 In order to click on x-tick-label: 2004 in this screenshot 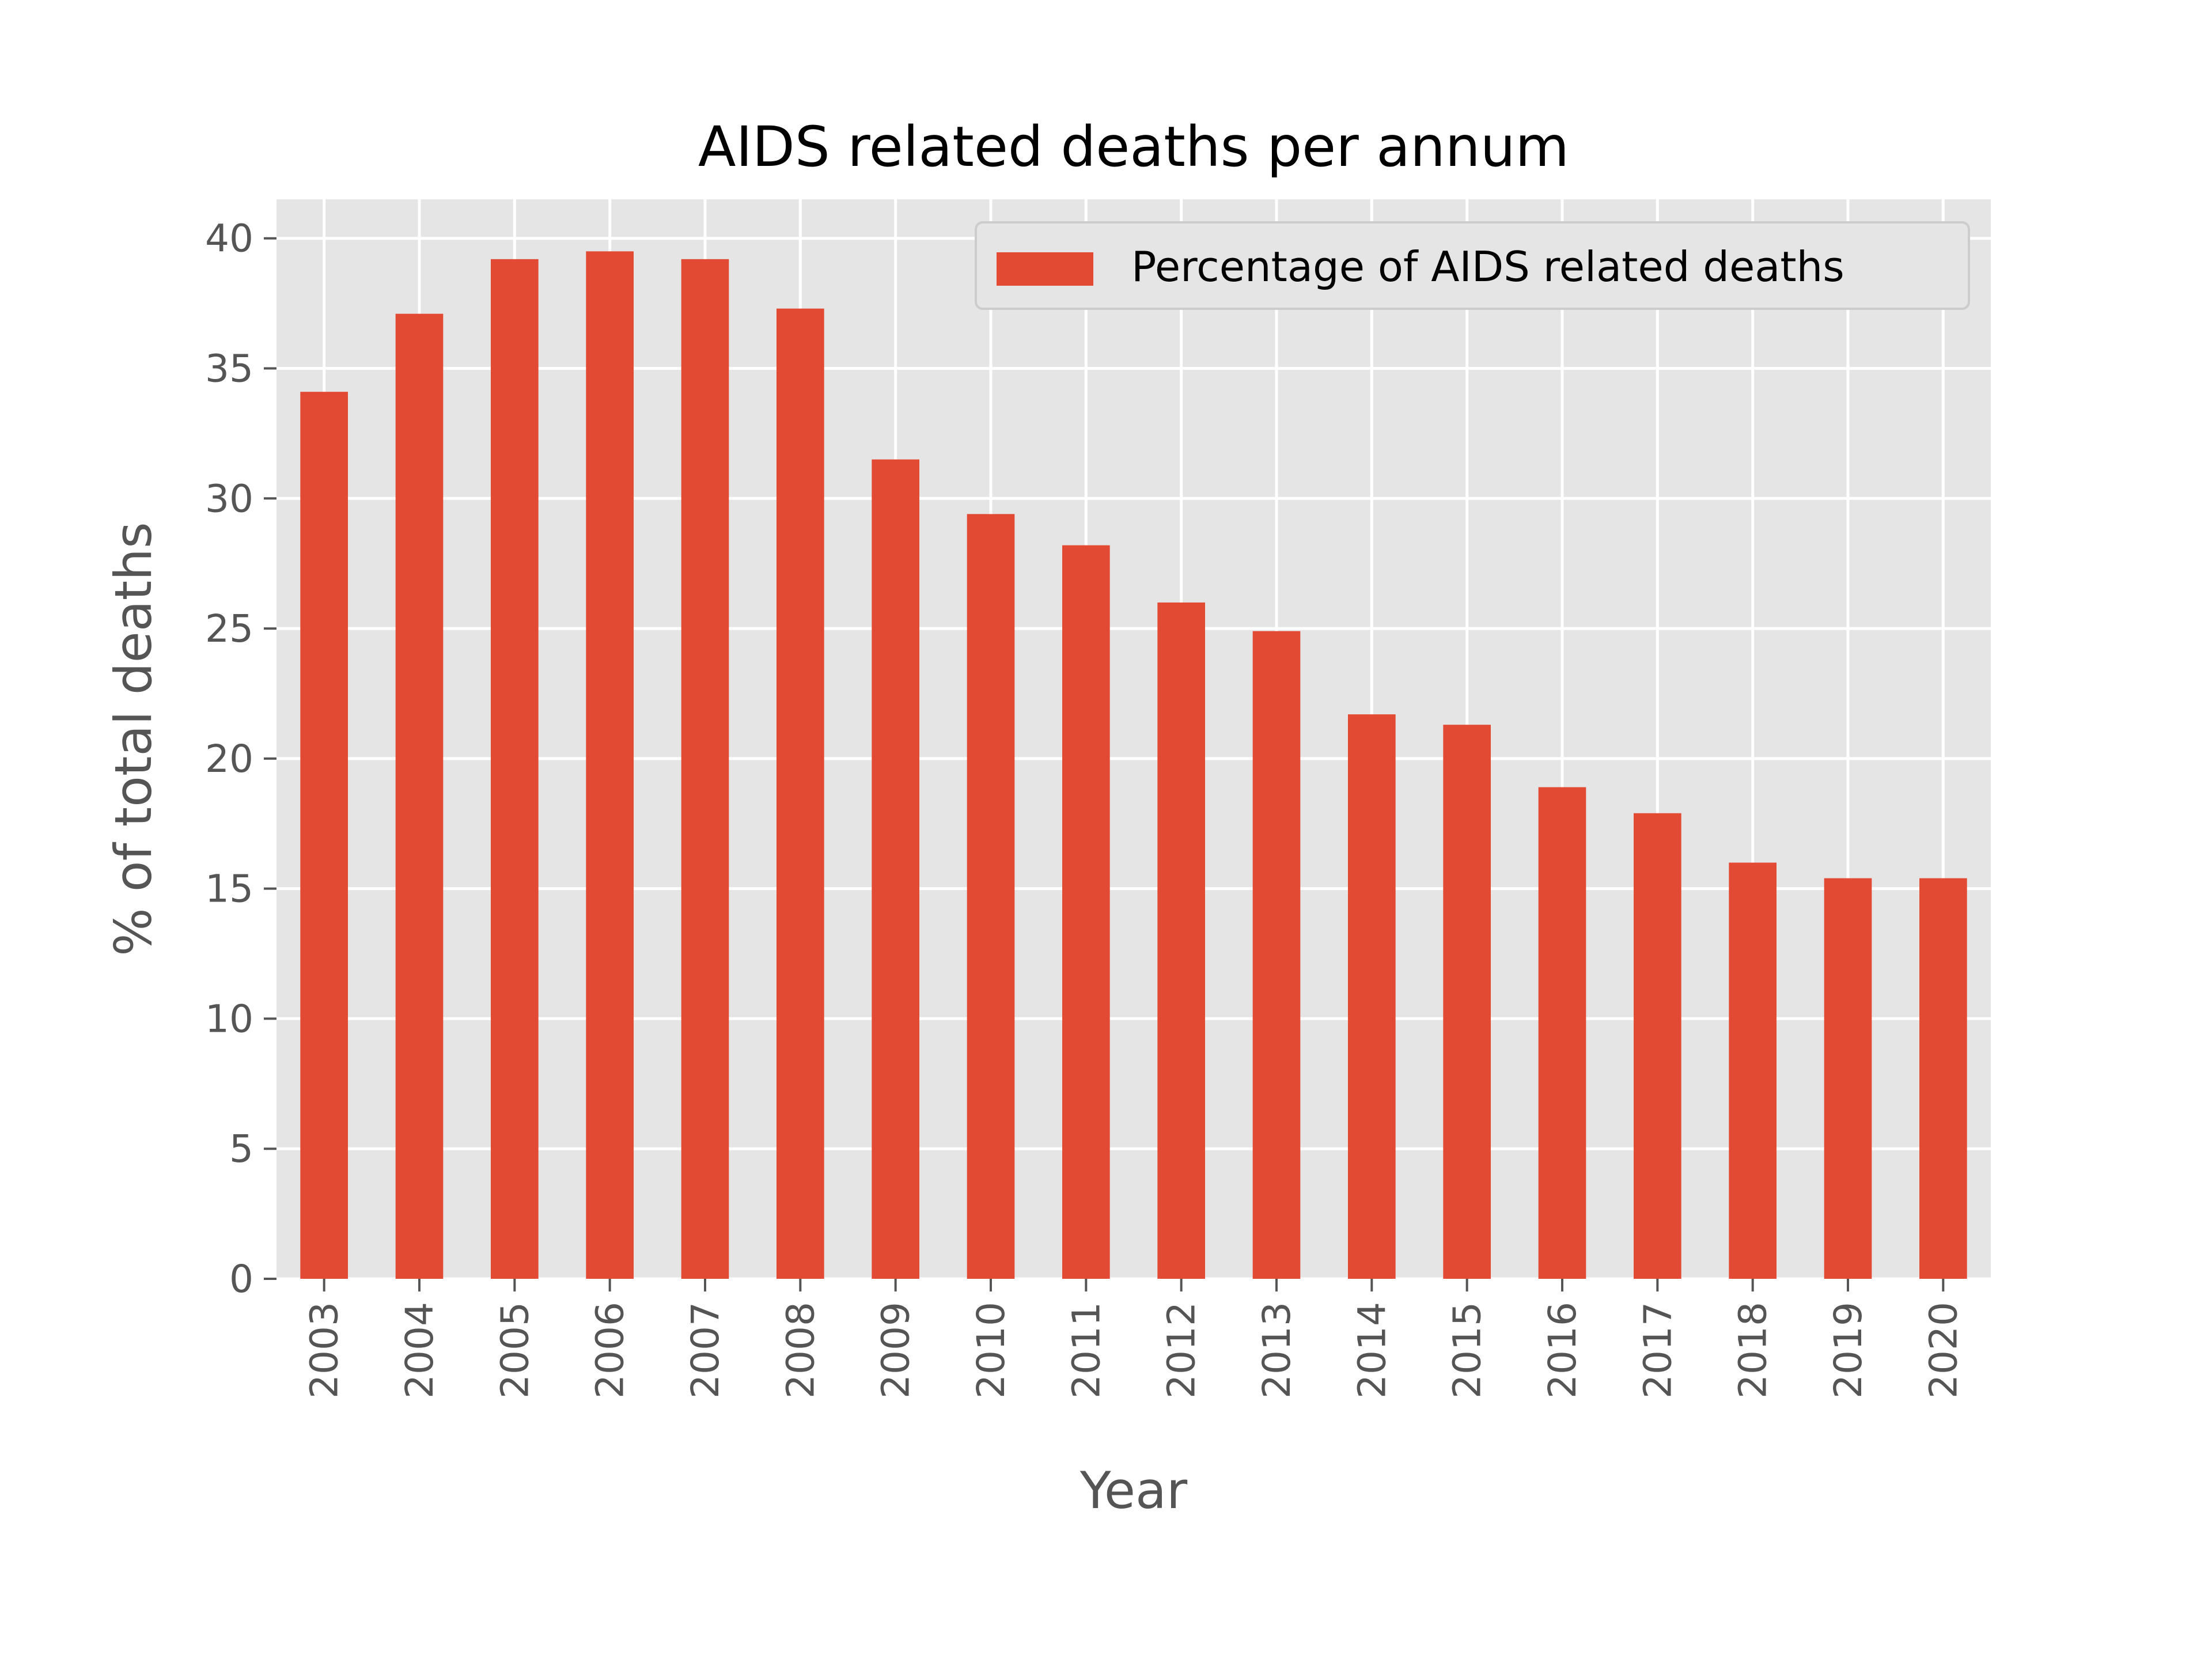, I will do `click(419, 1350)`.